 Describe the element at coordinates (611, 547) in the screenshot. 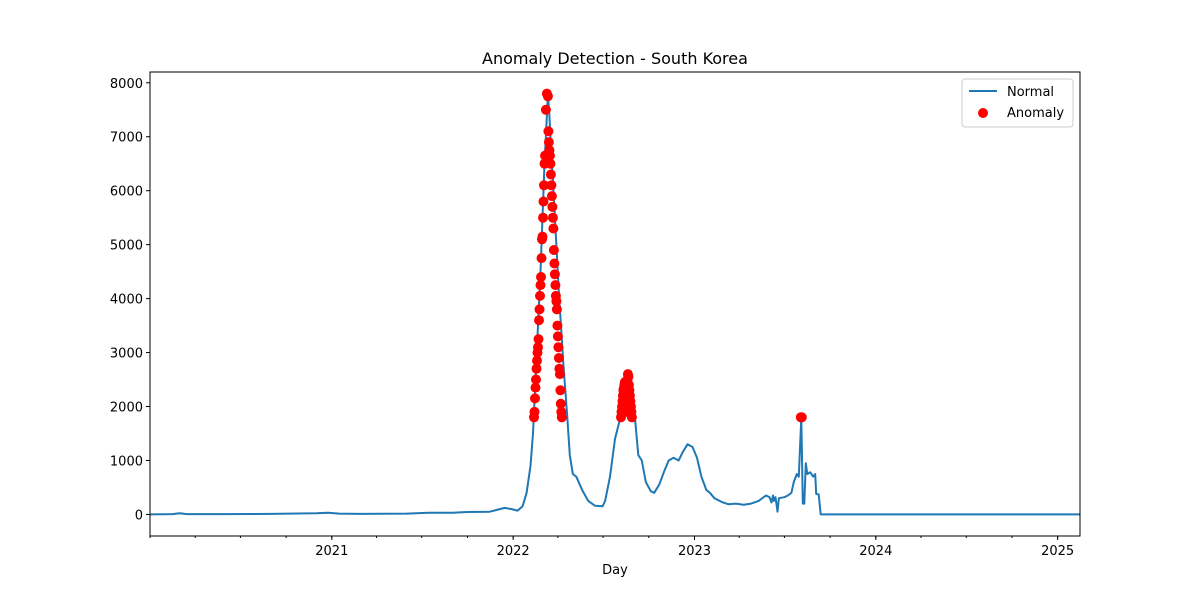

I see `x-axis: 2021 2022 2023 2024 2025` at that location.